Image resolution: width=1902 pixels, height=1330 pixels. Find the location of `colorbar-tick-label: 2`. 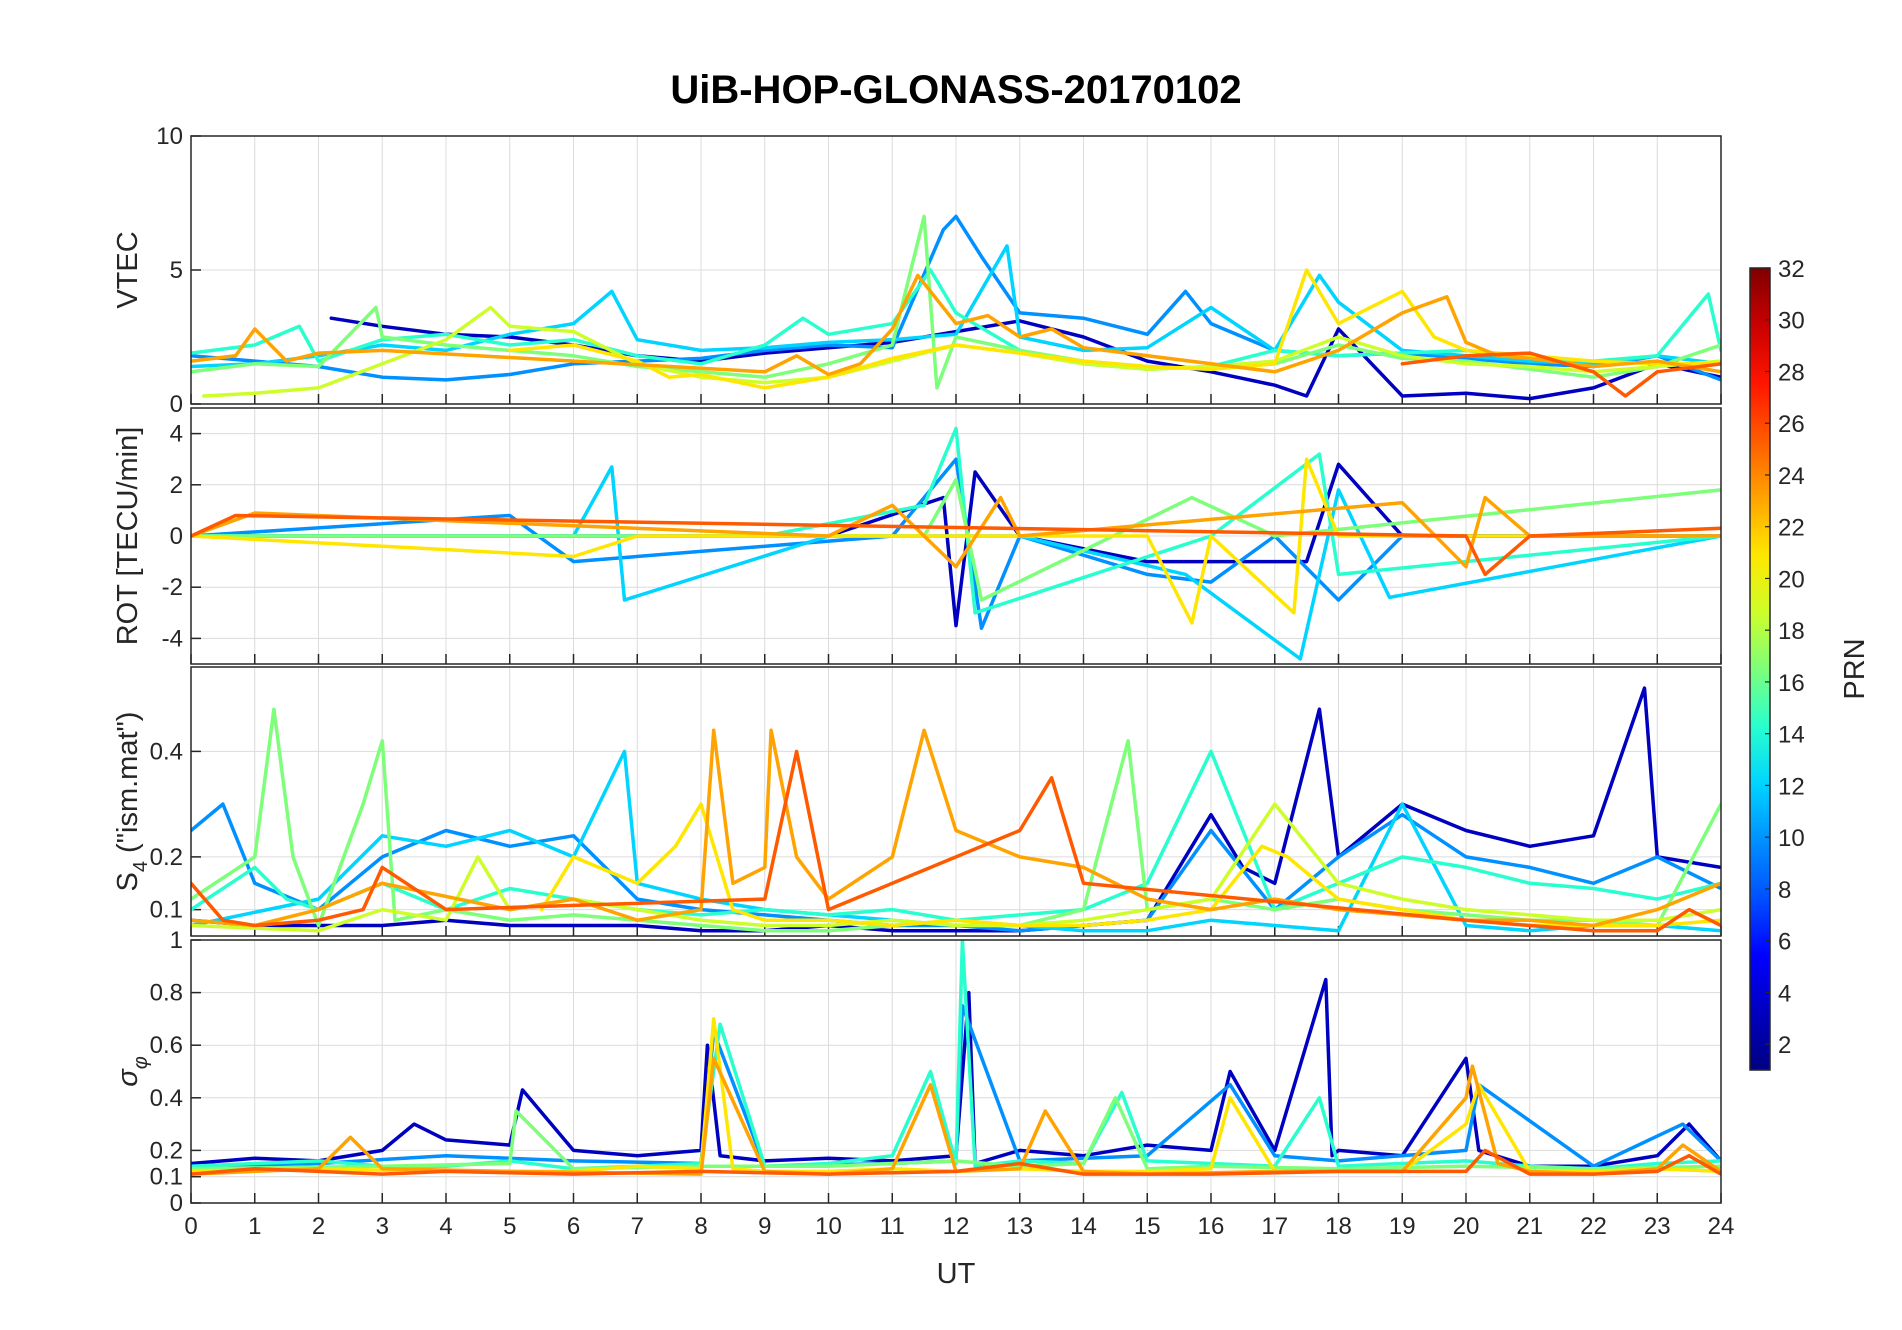

colorbar-tick-label: 2 is located at coordinates (1784, 1045).